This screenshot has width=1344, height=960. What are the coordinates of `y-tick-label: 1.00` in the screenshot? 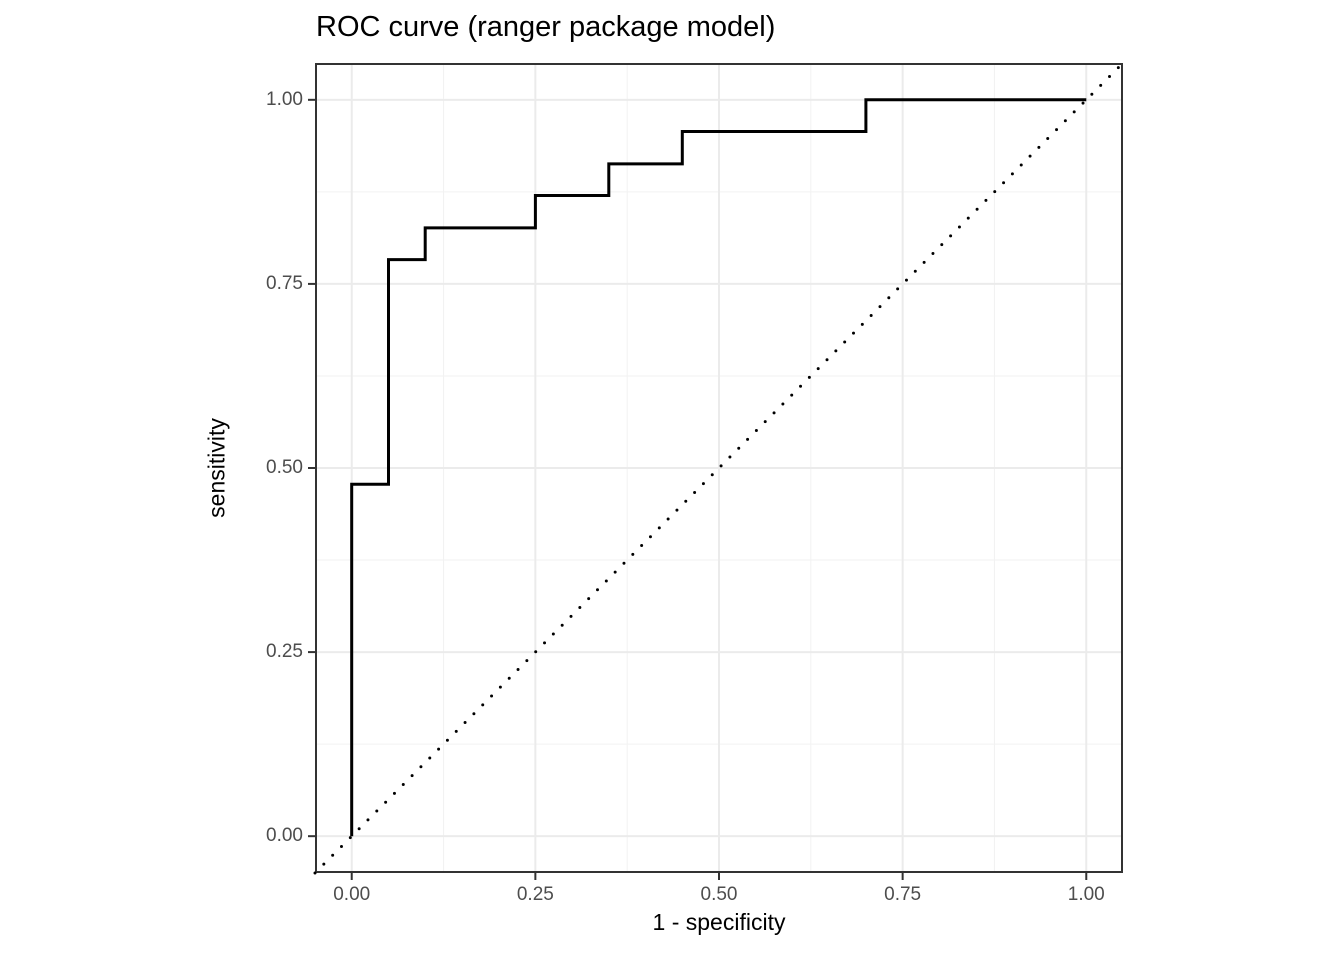 It's located at (284, 99).